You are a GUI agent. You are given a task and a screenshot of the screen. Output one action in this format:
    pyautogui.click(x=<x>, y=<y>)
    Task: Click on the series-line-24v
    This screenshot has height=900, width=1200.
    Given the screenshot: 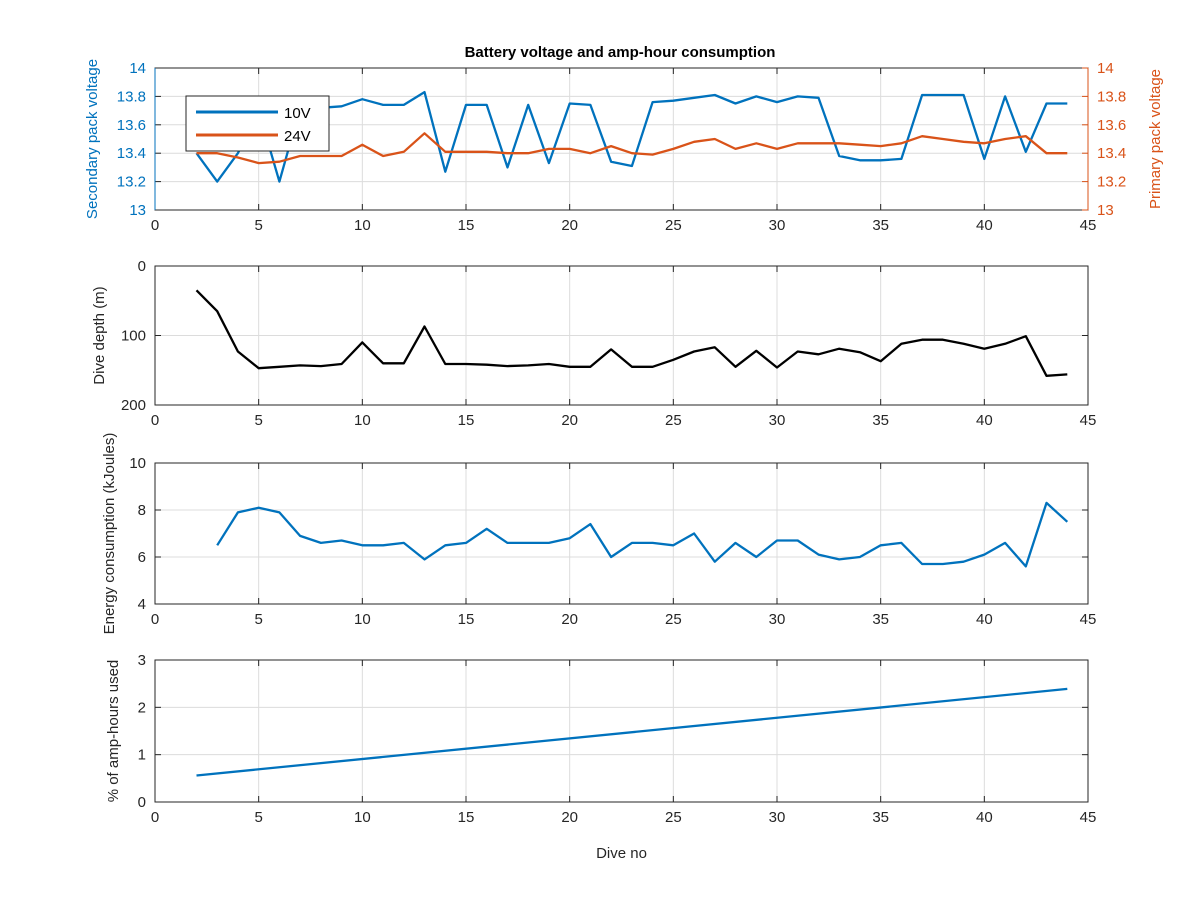 What is the action you would take?
    pyautogui.click(x=632, y=148)
    